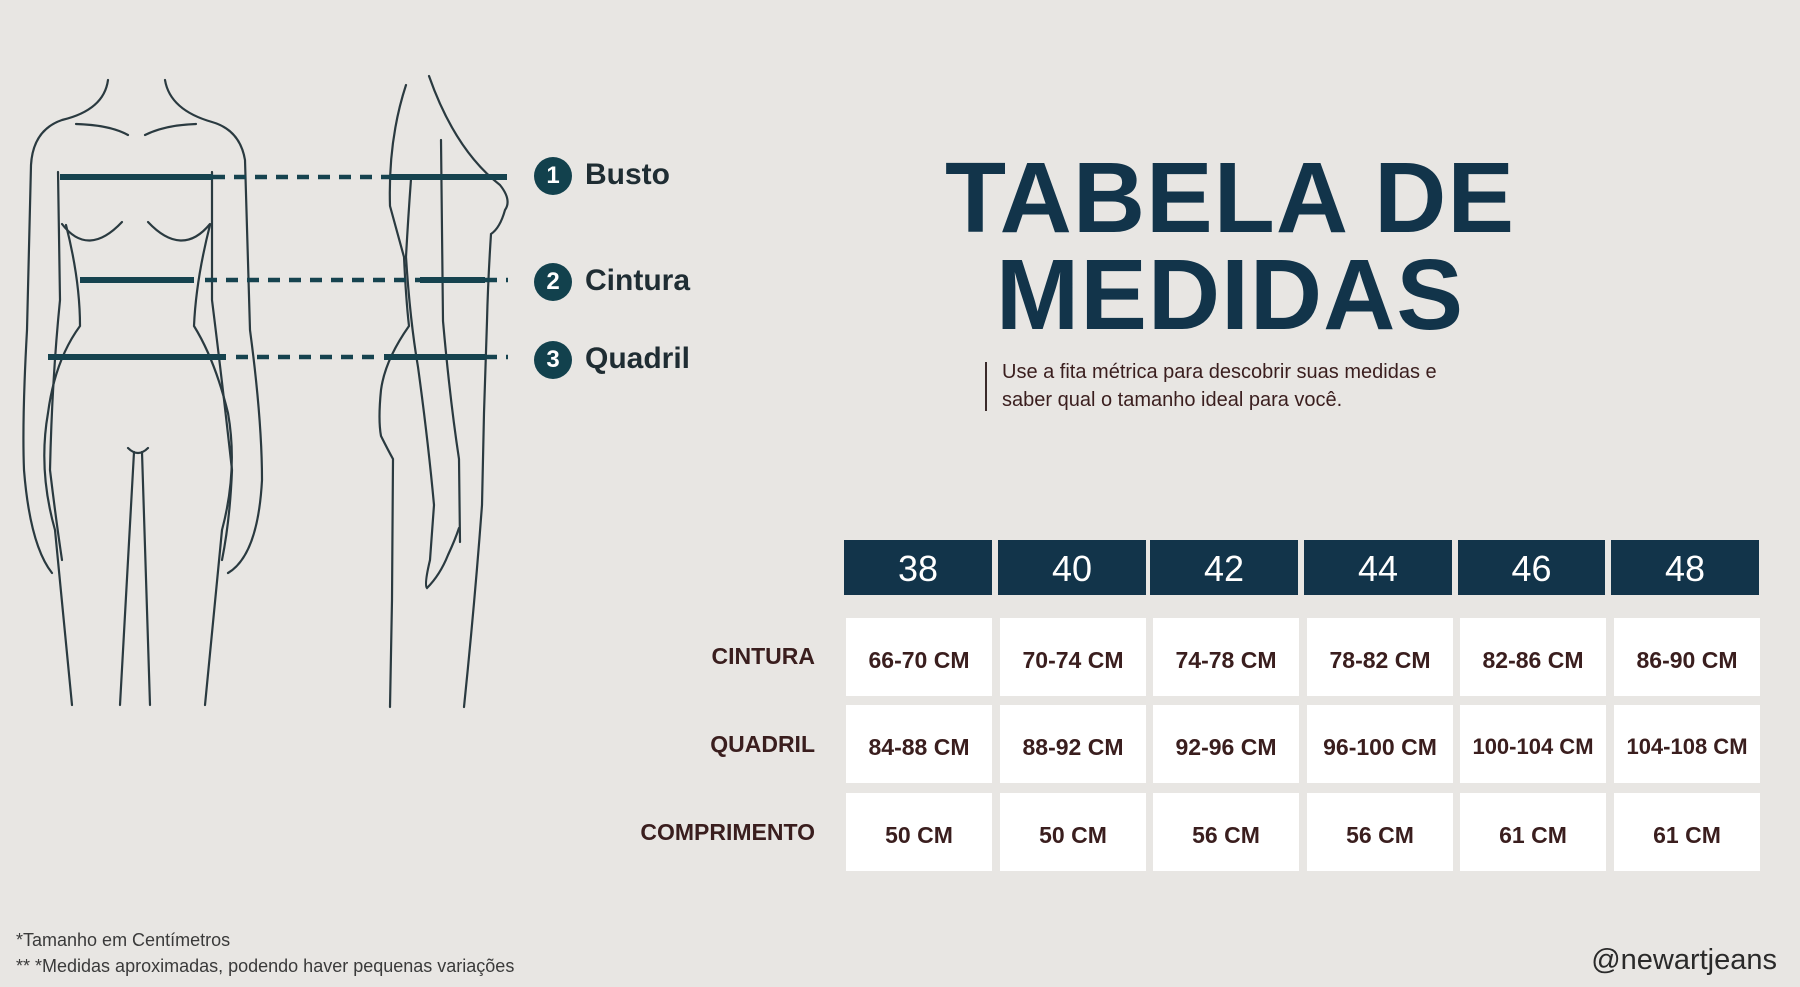 This screenshot has width=1800, height=987. What do you see at coordinates (1073, 744) in the screenshot?
I see `table-cell: 88-92 CM` at bounding box center [1073, 744].